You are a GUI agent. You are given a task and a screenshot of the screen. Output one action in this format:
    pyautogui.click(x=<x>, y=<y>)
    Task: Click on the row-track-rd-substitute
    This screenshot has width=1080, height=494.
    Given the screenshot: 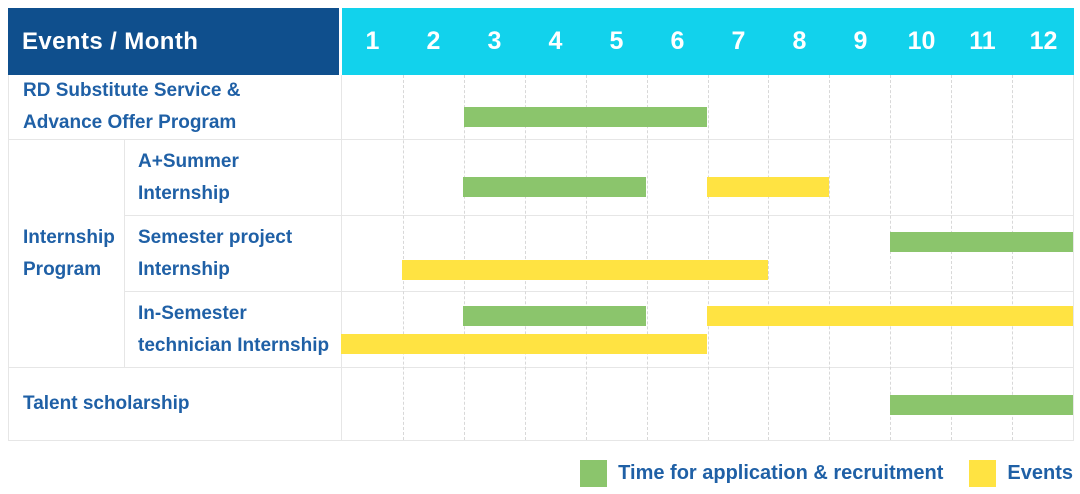 What is the action you would take?
    pyautogui.click(x=707, y=107)
    